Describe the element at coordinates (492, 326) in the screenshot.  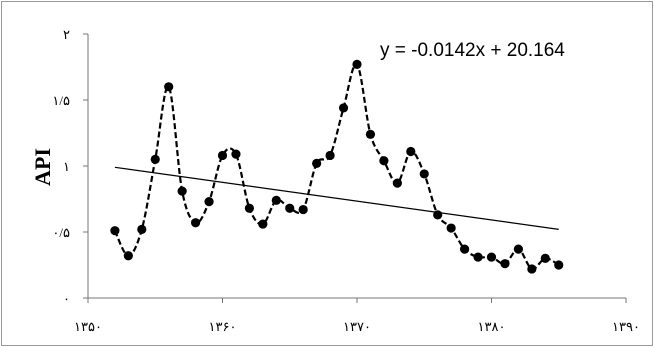
I see `x-tick-label: ۱۳۸۰` at that location.